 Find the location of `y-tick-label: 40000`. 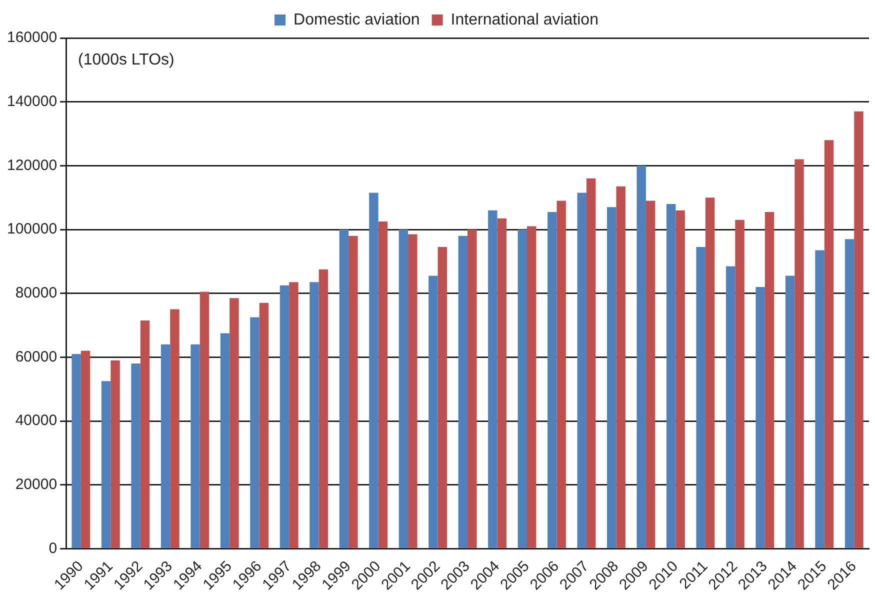

y-tick-label: 40000 is located at coordinates (36, 421).